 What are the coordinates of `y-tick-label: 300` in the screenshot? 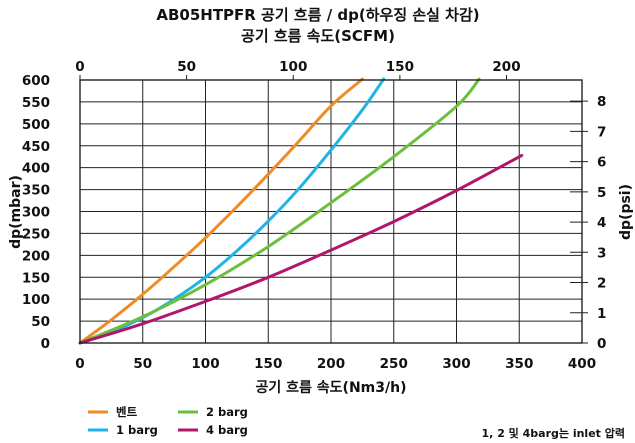 It's located at (36, 213).